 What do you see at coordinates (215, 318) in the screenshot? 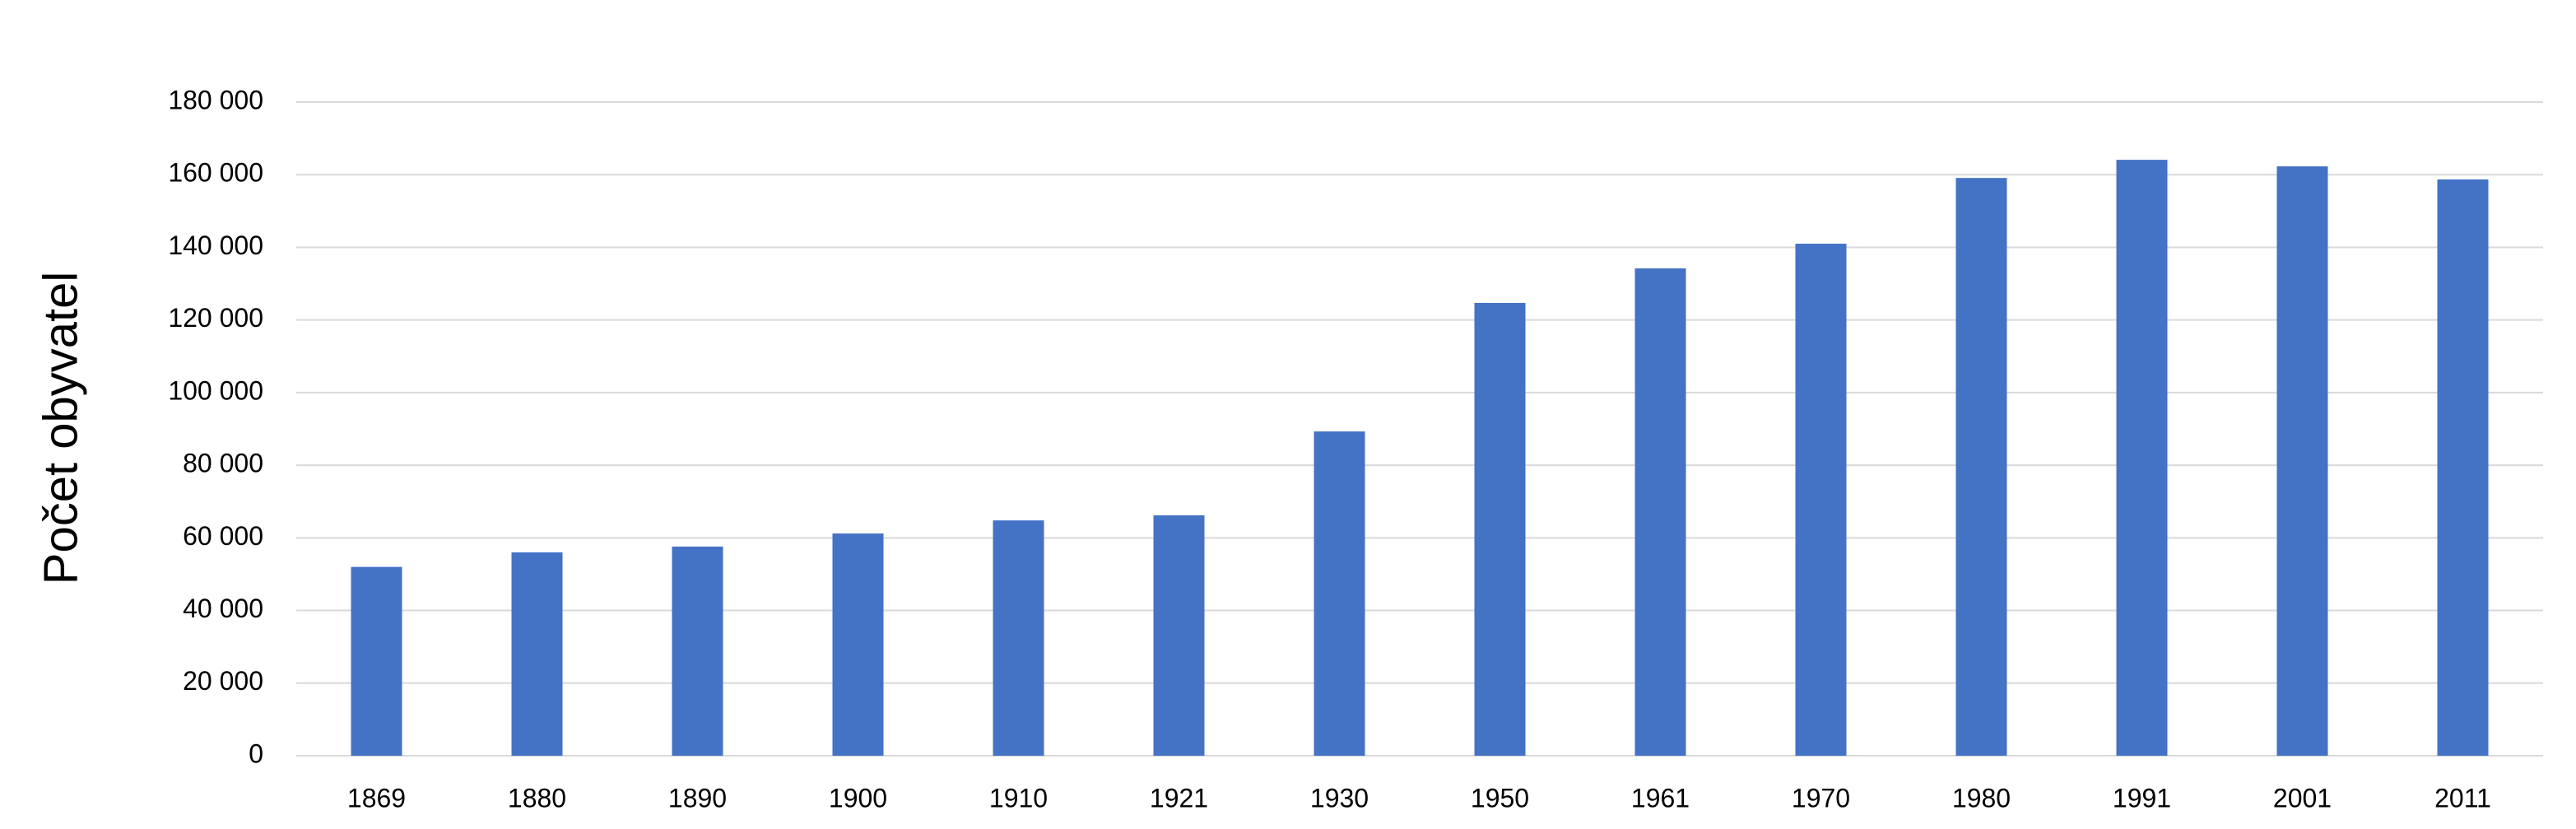
I see `y-tick-label: 120 000` at bounding box center [215, 318].